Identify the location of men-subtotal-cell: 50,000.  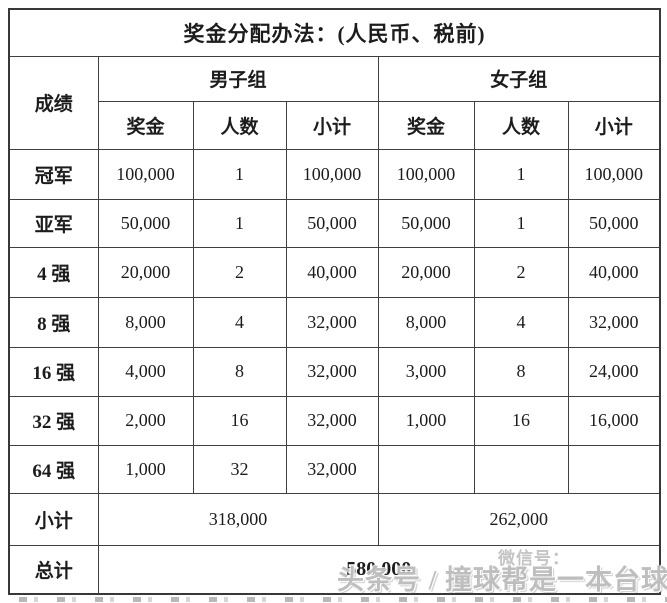
(332, 223).